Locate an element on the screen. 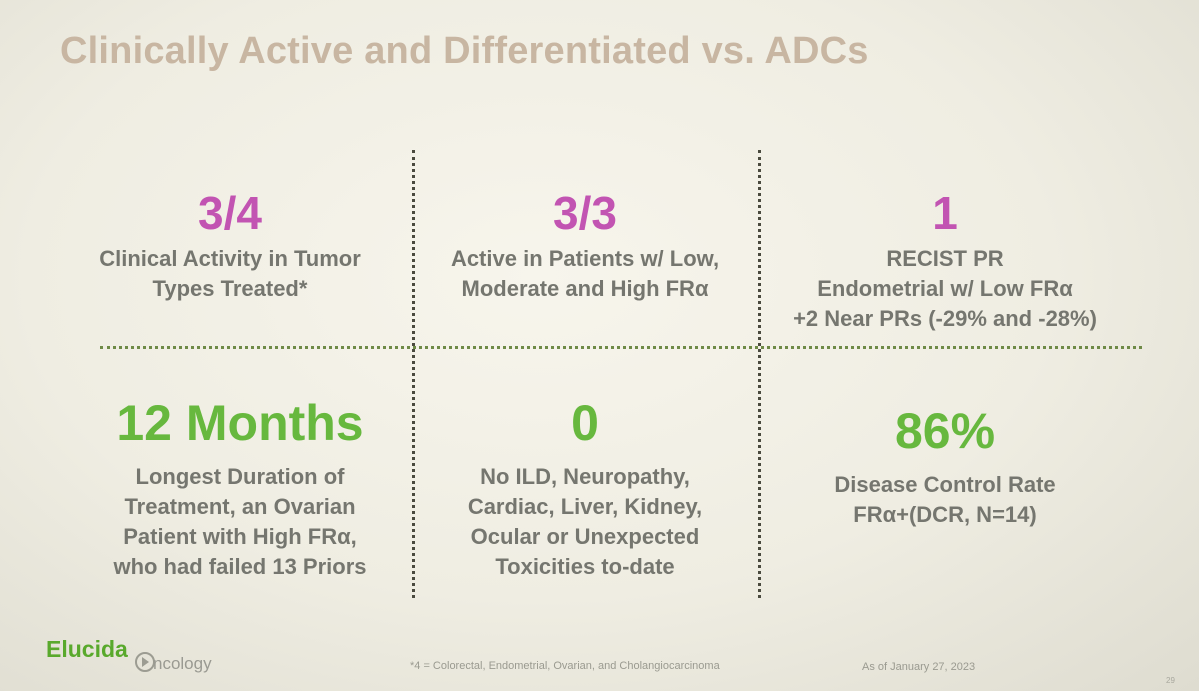 Image resolution: width=1199 pixels, height=691 pixels. as-of-date: As of January 27, 2023 is located at coordinates (919, 667).